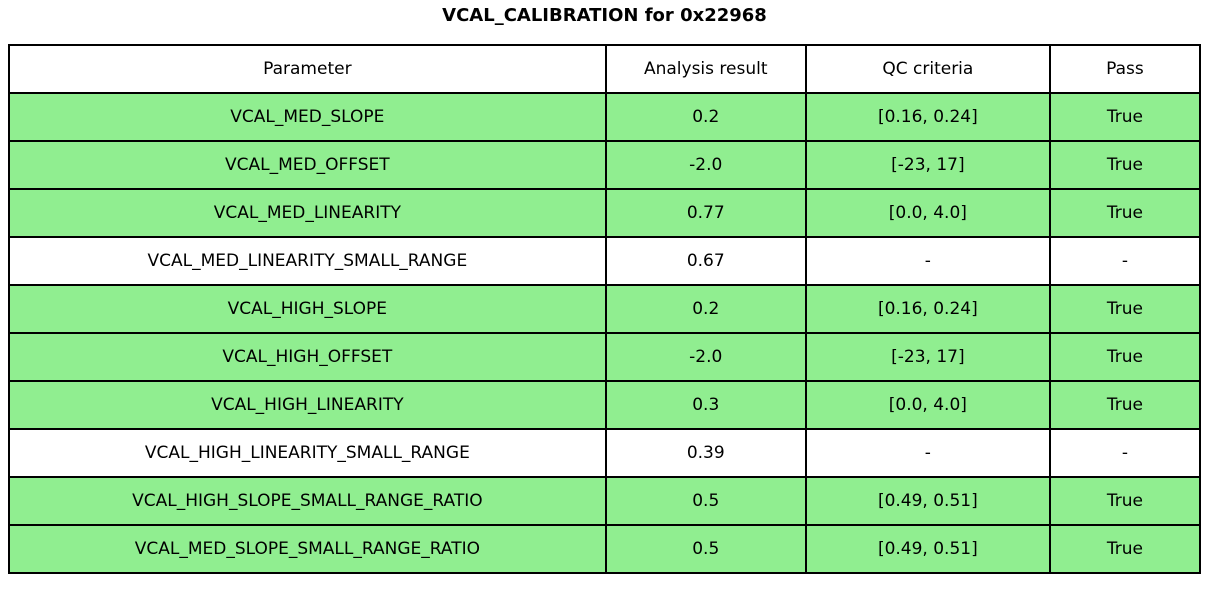 This screenshot has width=1210, height=604. I want to click on table-row: VCAL_HIGH_LINEARITY_SMALL_RANGE 0.39 - -, so click(605, 453).